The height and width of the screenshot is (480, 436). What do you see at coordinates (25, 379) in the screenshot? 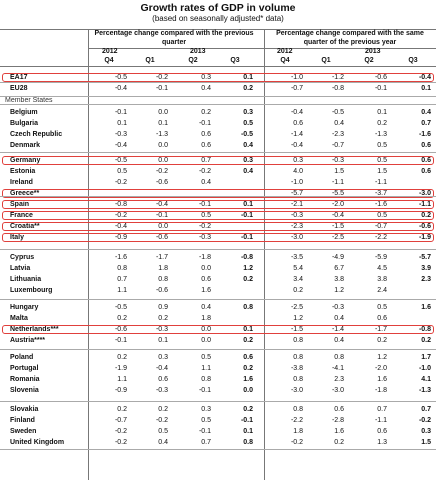
I see `row-label: Romania` at bounding box center [25, 379].